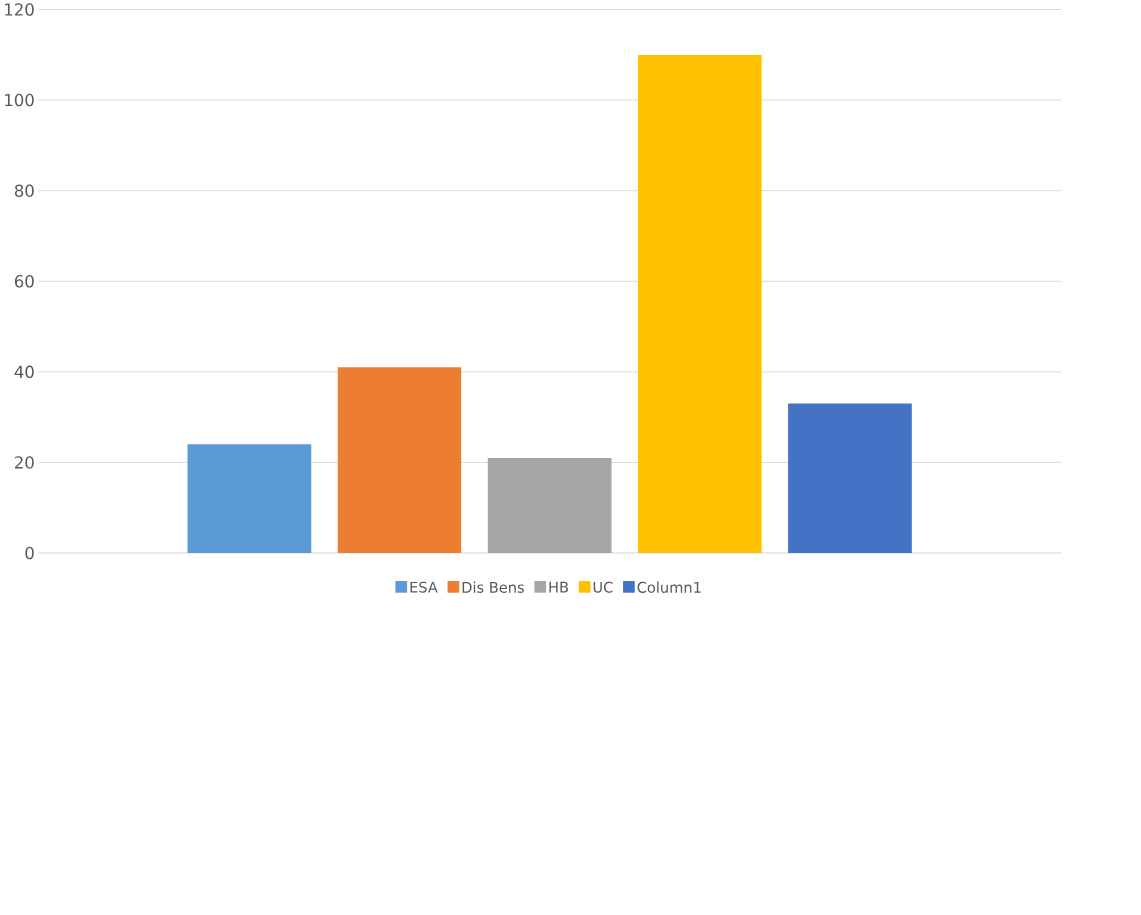 This screenshot has width=1141, height=915. Describe the element at coordinates (603, 587) in the screenshot. I see `legend-label: UC` at that location.